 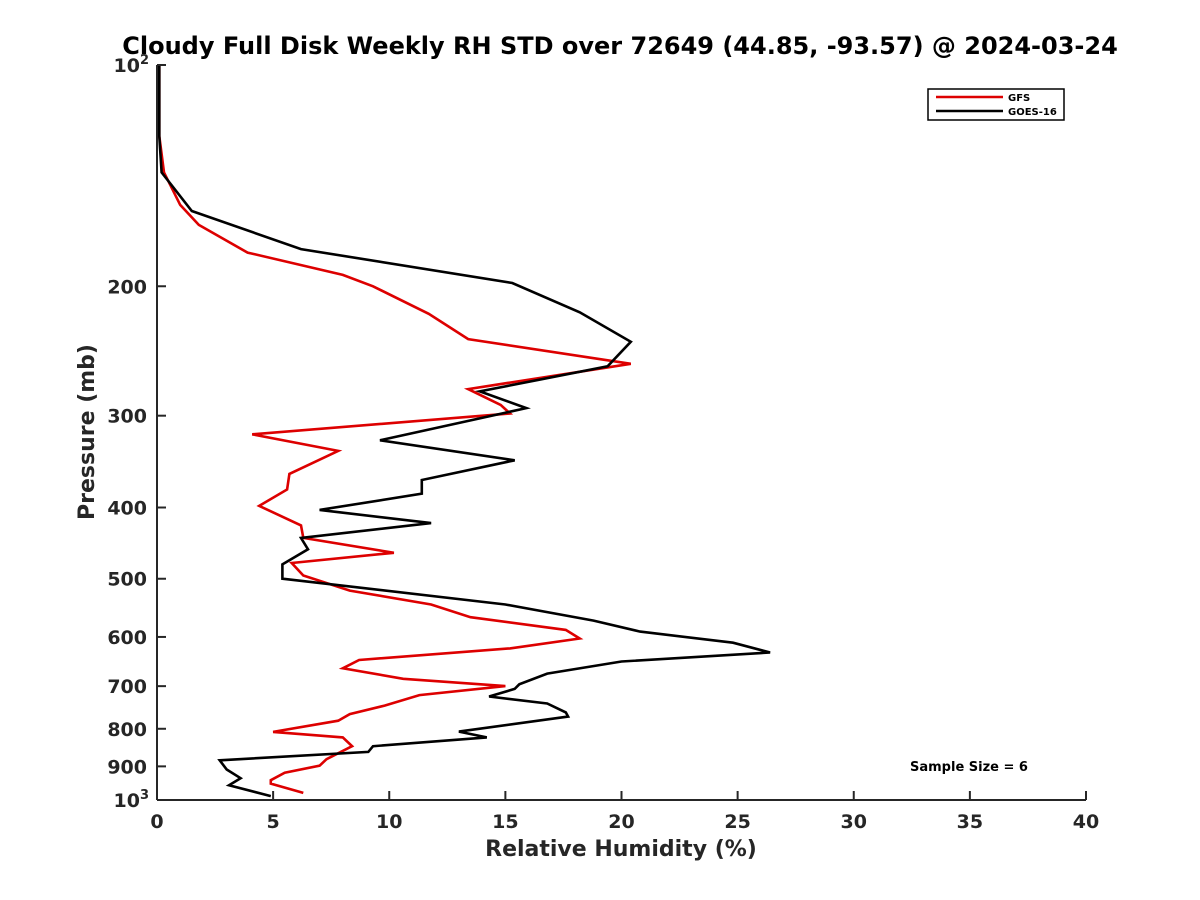 I want to click on legend-box, so click(x=996, y=104).